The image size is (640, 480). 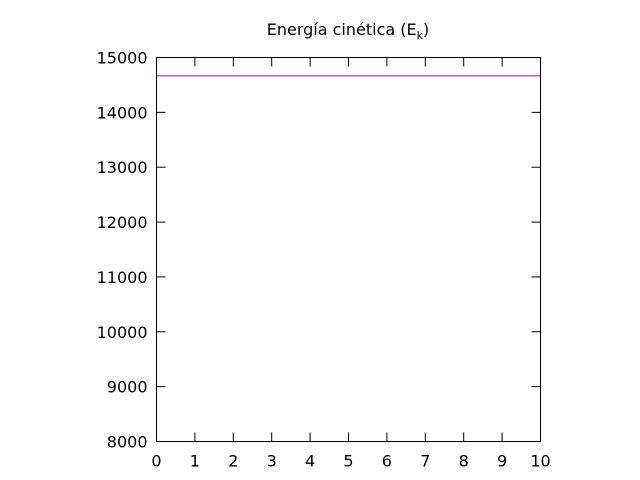 I want to click on chart-title-close: ), so click(x=426, y=29).